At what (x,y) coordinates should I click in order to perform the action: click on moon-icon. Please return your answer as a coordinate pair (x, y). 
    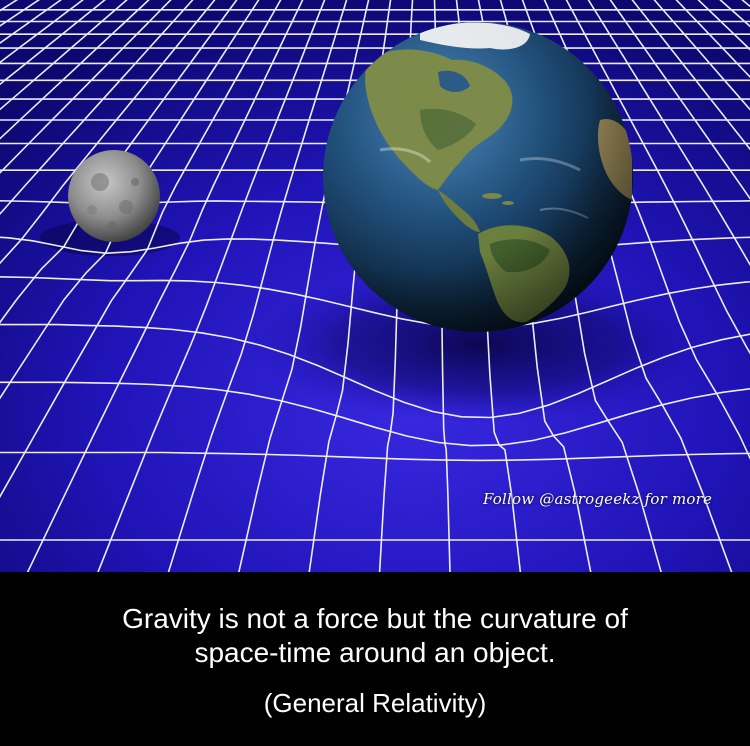
    Looking at the image, I should click on (114, 196).